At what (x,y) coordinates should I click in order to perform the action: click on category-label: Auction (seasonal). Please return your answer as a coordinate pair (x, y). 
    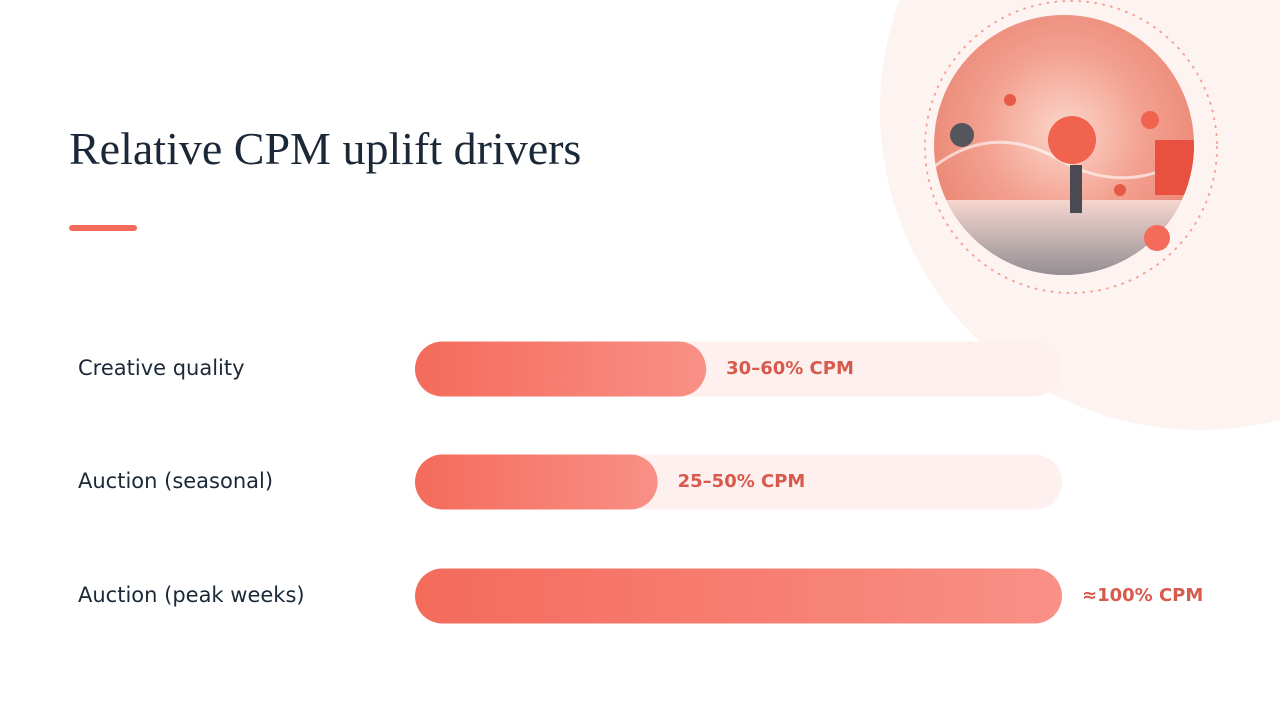
    Looking at the image, I should click on (175, 481).